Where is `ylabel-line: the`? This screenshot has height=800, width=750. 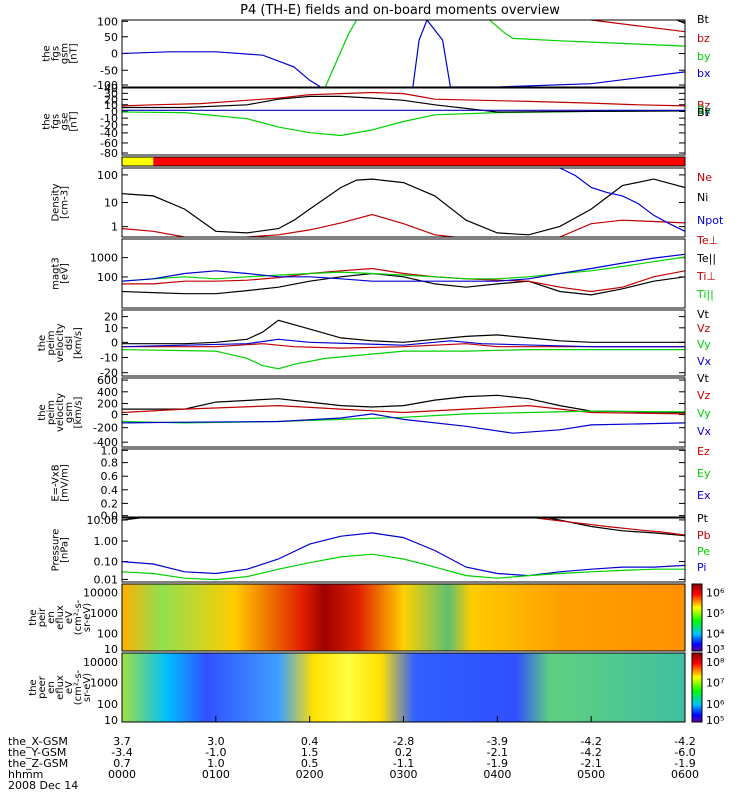
ylabel-line: the is located at coordinates (33, 617).